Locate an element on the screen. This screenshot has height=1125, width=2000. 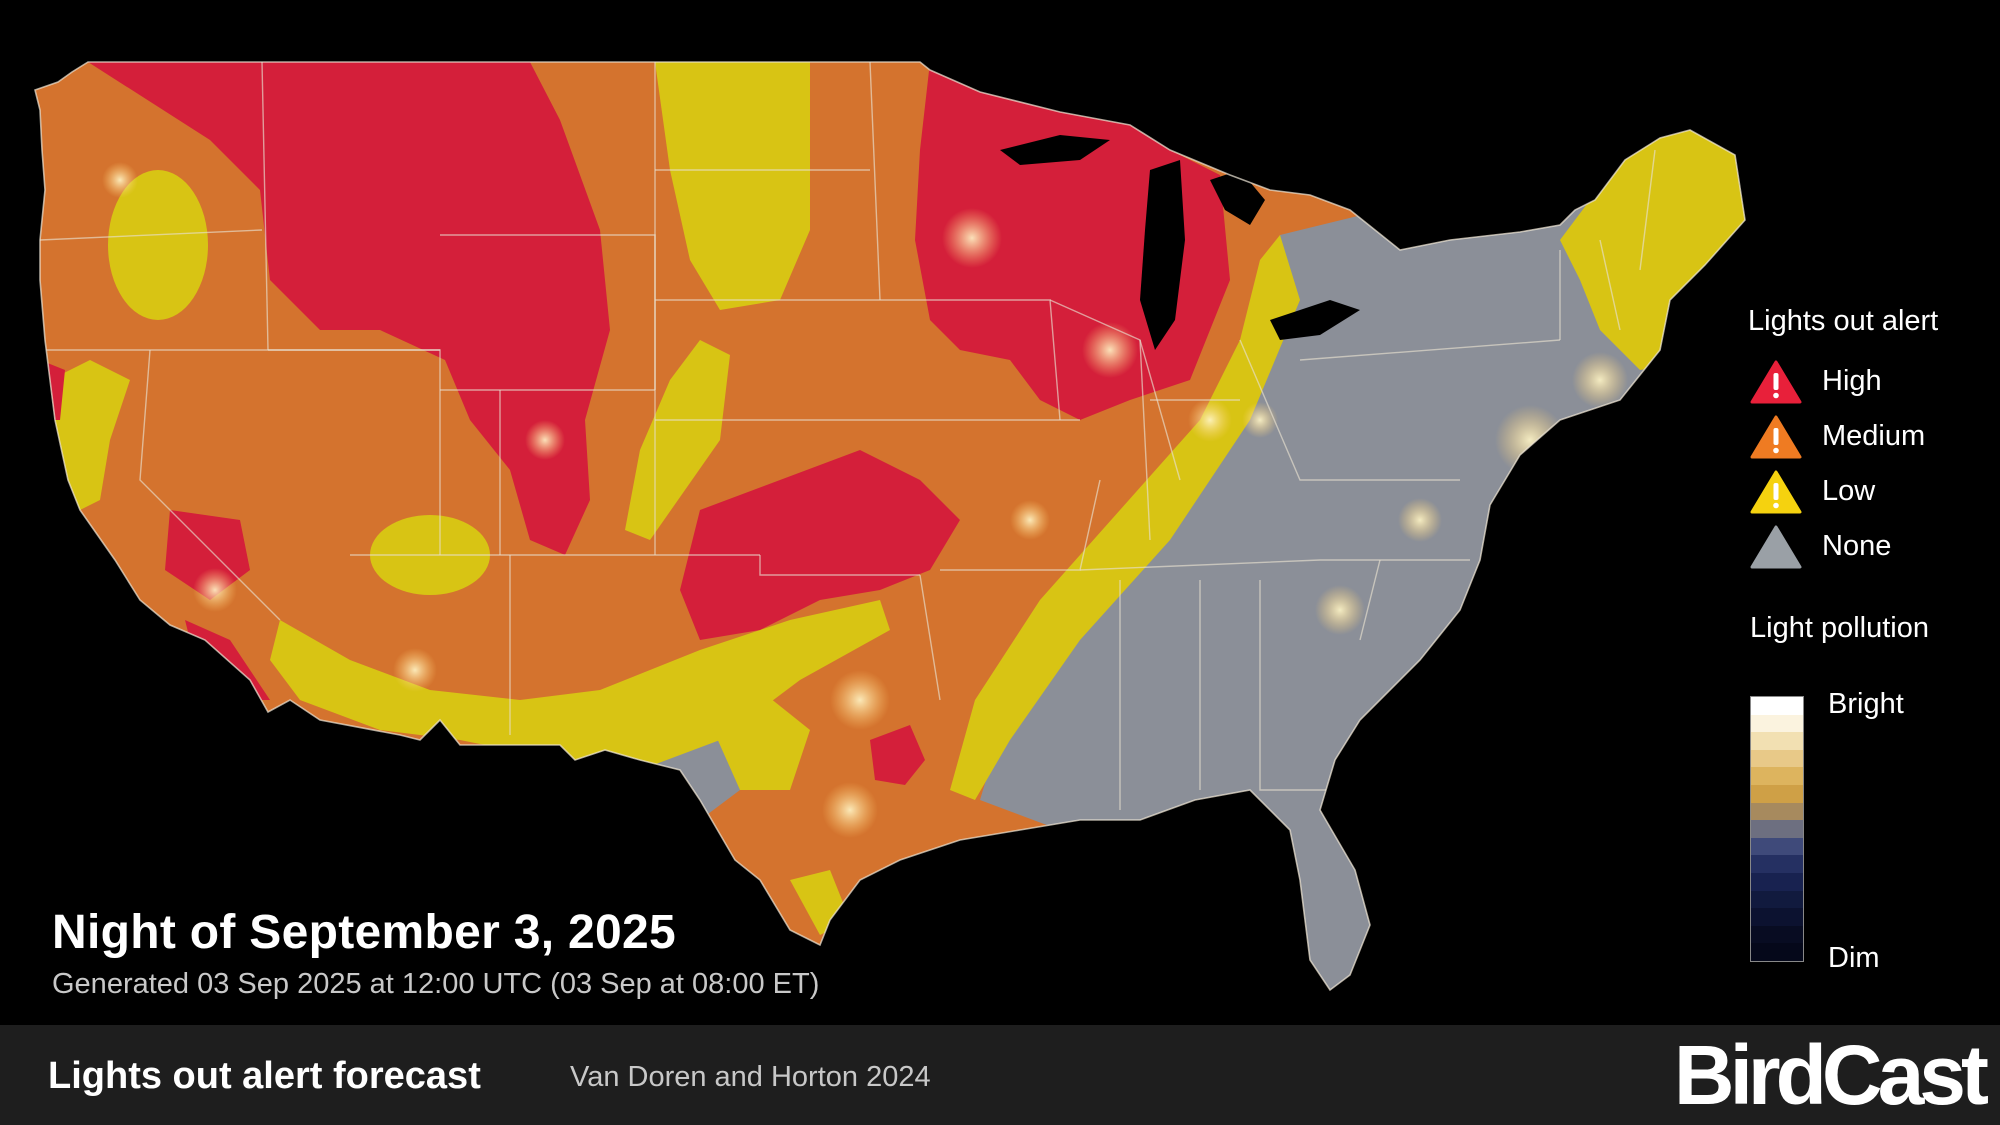
legend-item-medium: Medium is located at coordinates (1868, 436).